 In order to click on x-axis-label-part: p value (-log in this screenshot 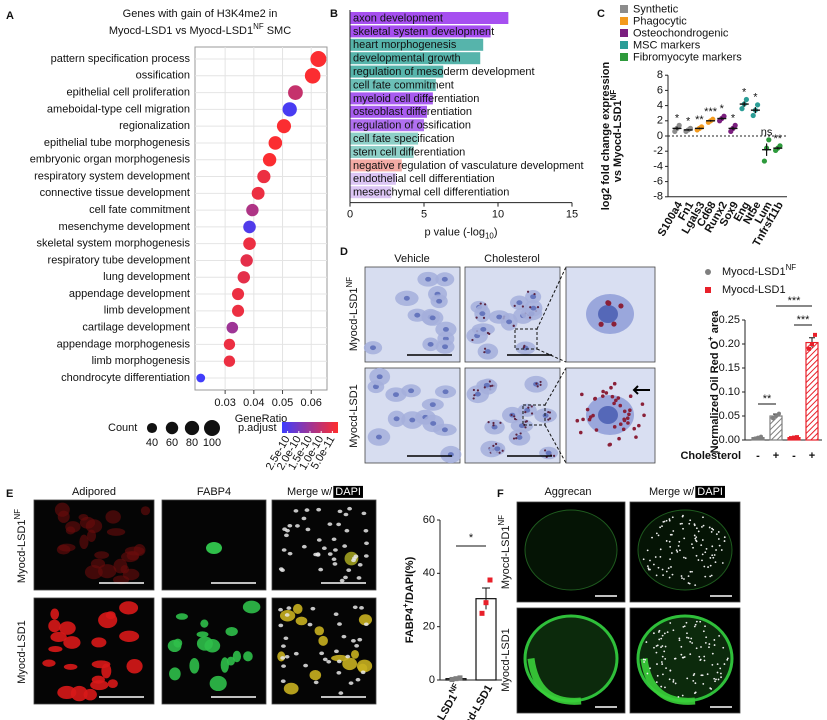, I will do `click(454, 233)`.